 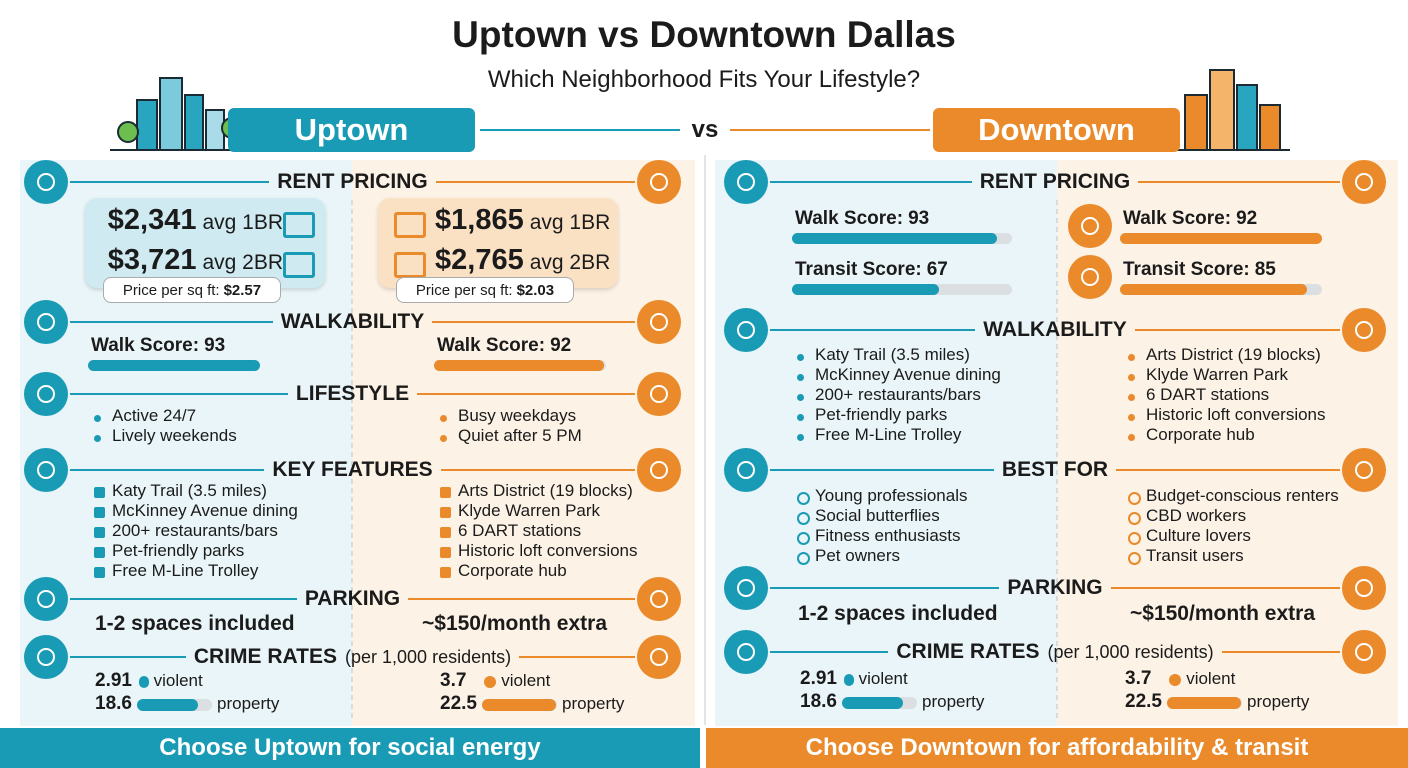 What do you see at coordinates (242, 290) in the screenshot?
I see `sqft-value: $2.57` at bounding box center [242, 290].